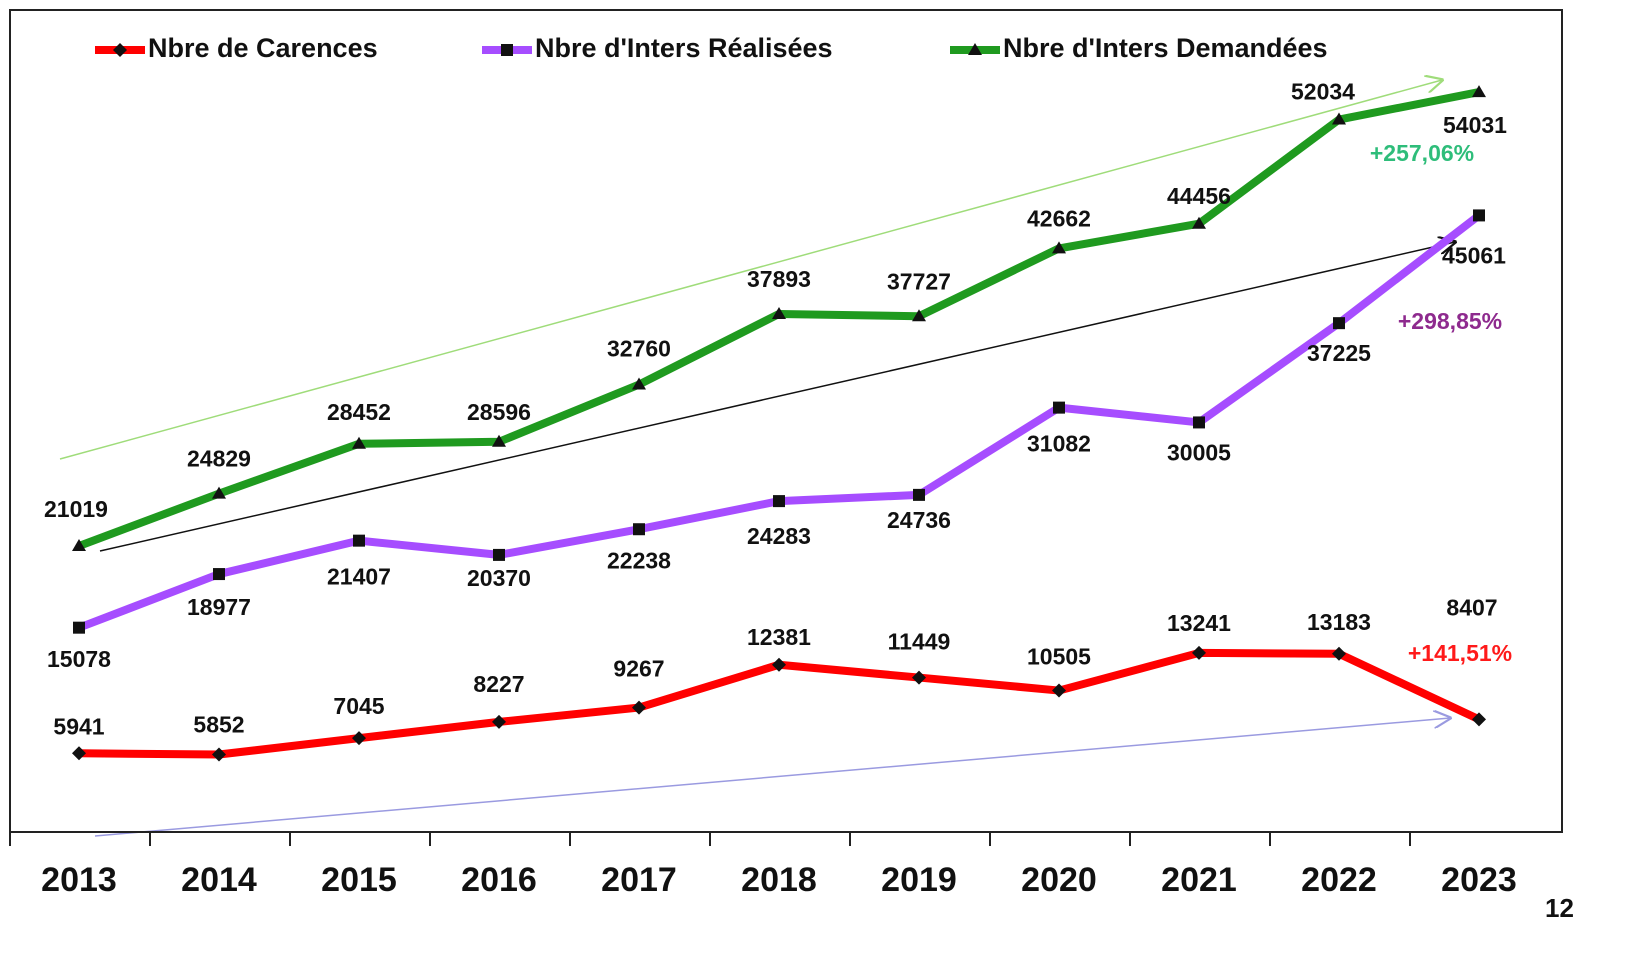  I want to click on data-label: 10505, so click(1059, 657).